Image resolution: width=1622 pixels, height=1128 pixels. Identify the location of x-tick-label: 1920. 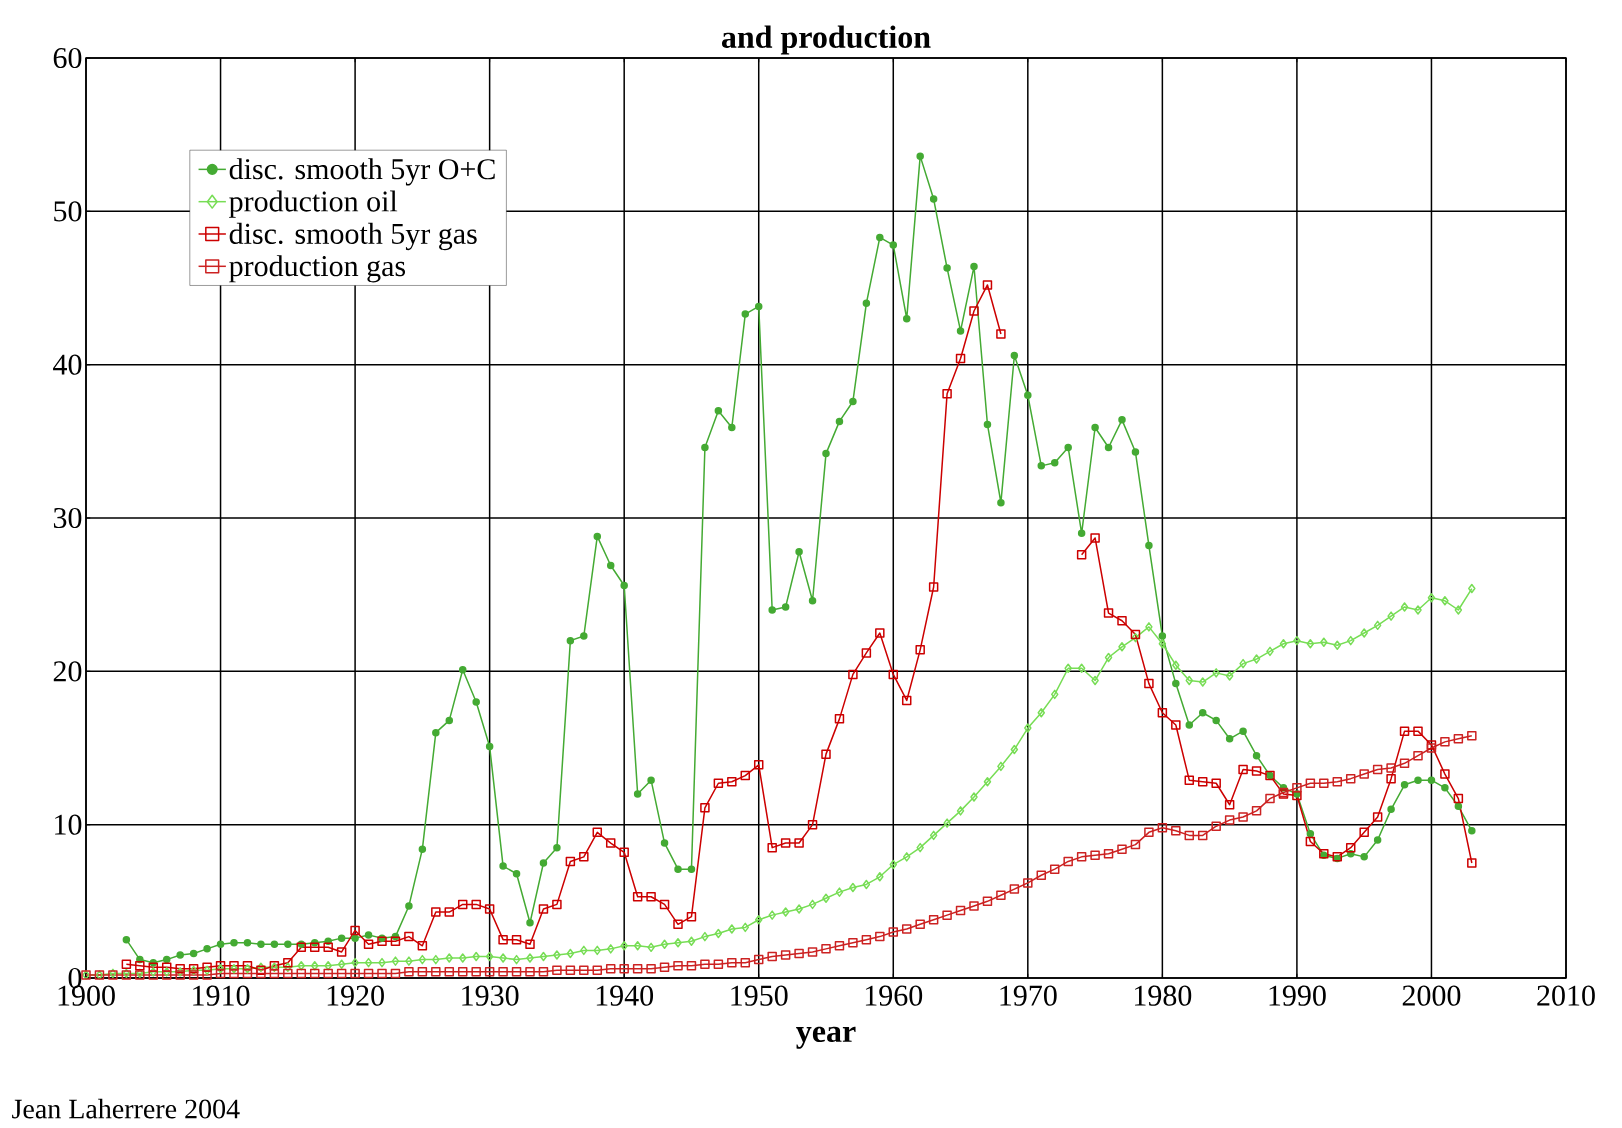
(355, 995).